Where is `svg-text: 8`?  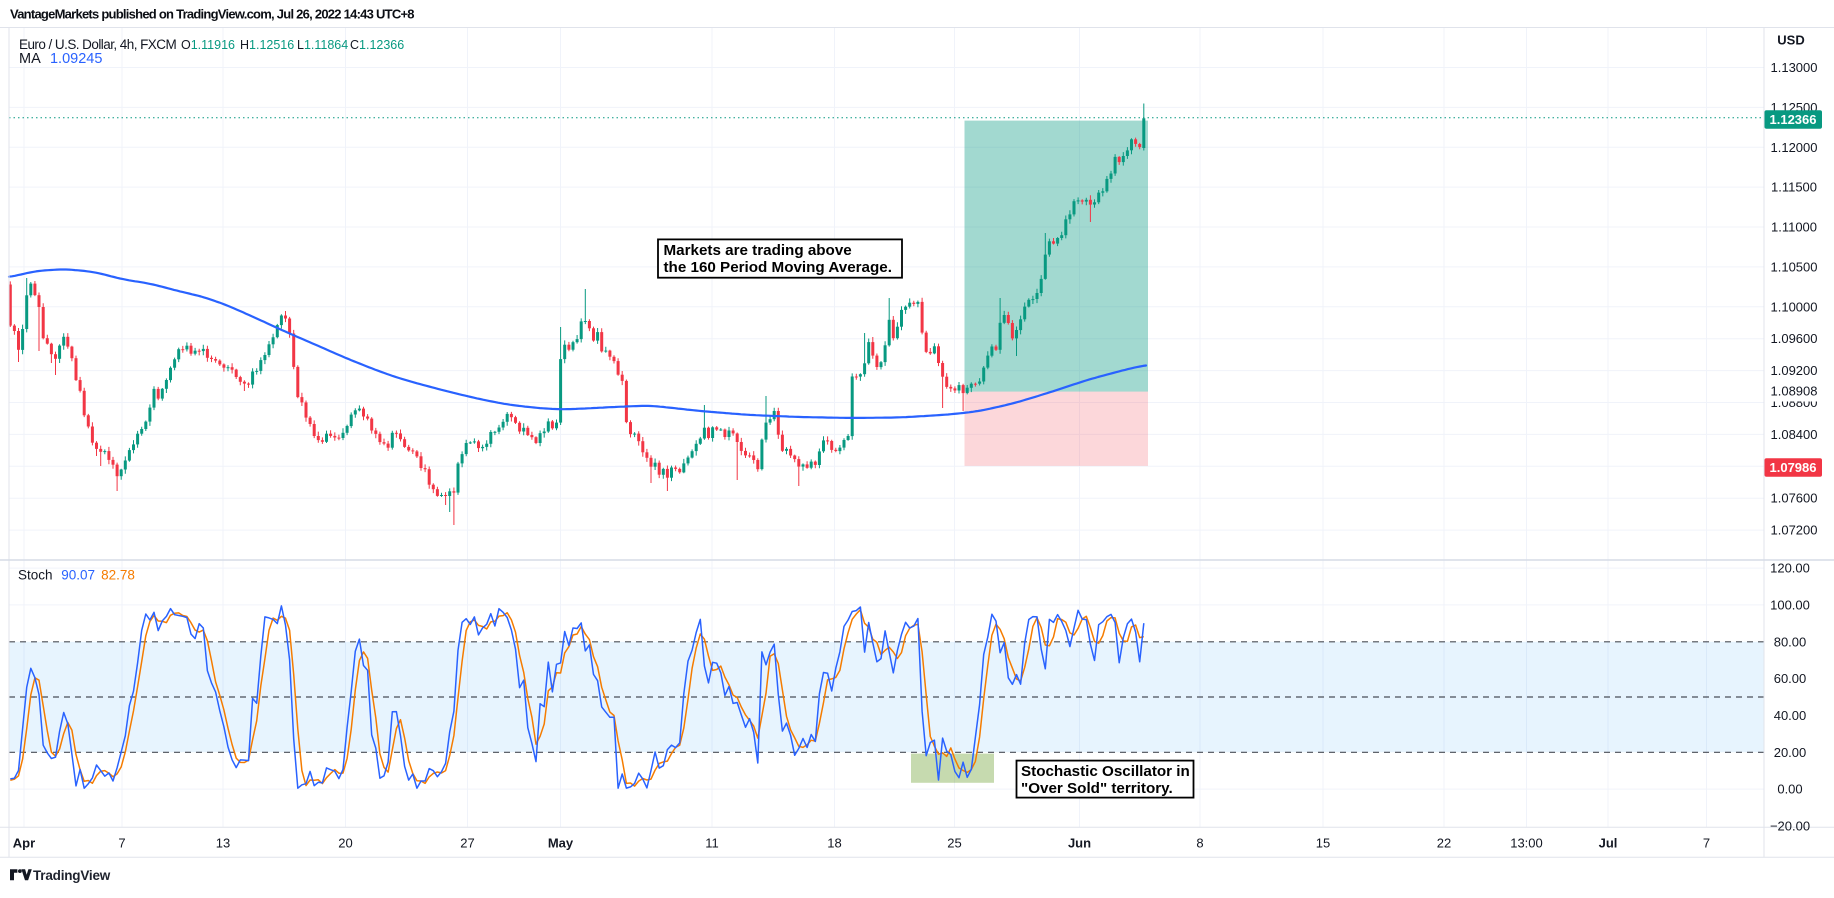
svg-text: 8 is located at coordinates (1199, 843).